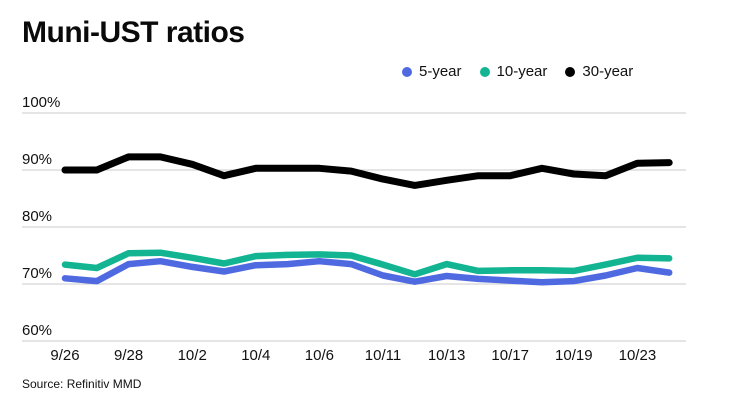 This screenshot has height=416, width=740. I want to click on series-line-5-year, so click(367, 271).